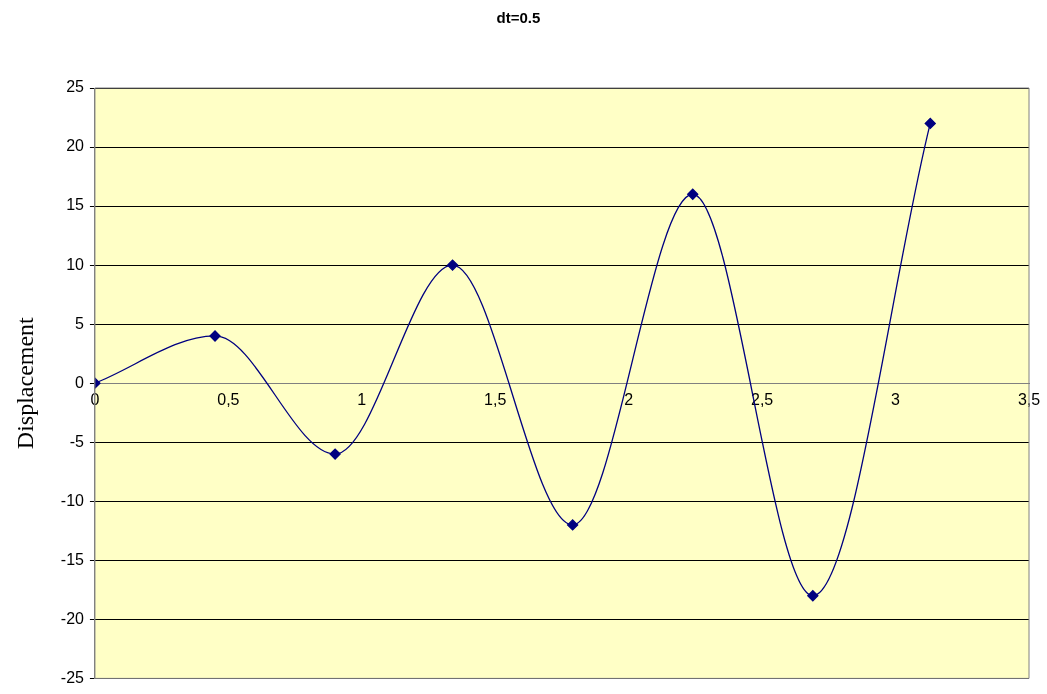 The image size is (1047, 694). What do you see at coordinates (75, 87) in the screenshot?
I see `y-tick-label: 25` at bounding box center [75, 87].